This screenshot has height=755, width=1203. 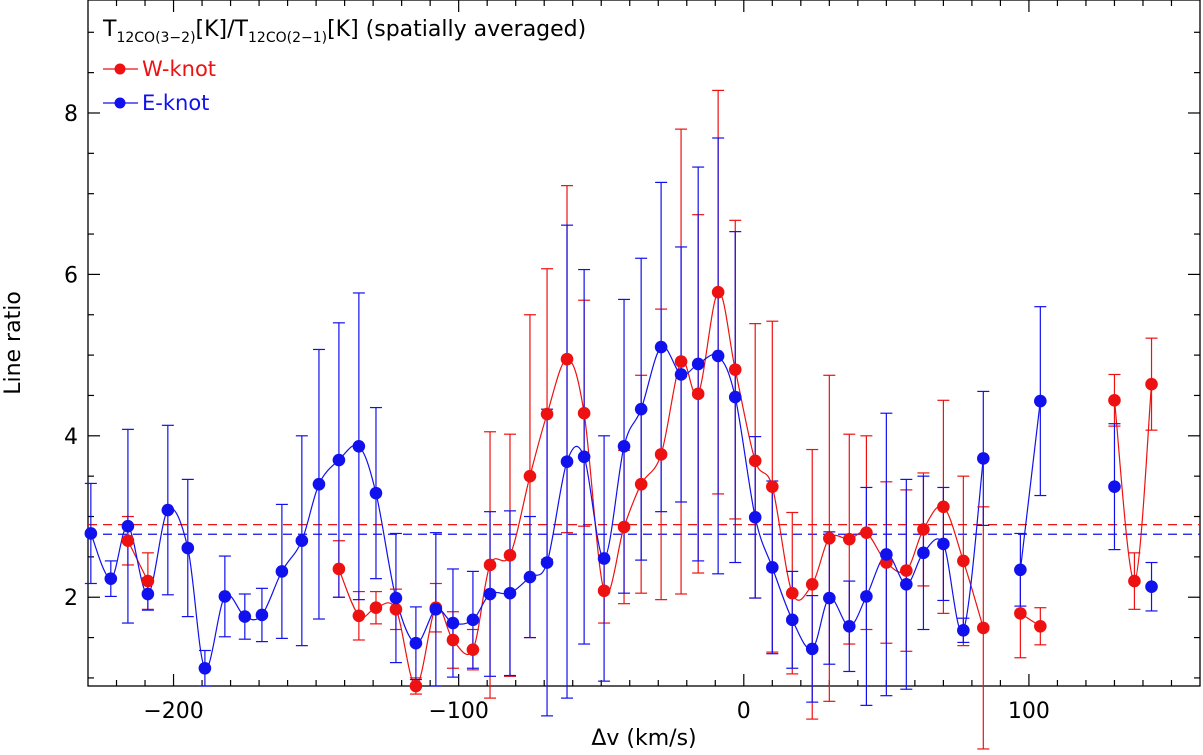 What do you see at coordinates (458, 711) in the screenshot?
I see `x-tick-label: −100` at bounding box center [458, 711].